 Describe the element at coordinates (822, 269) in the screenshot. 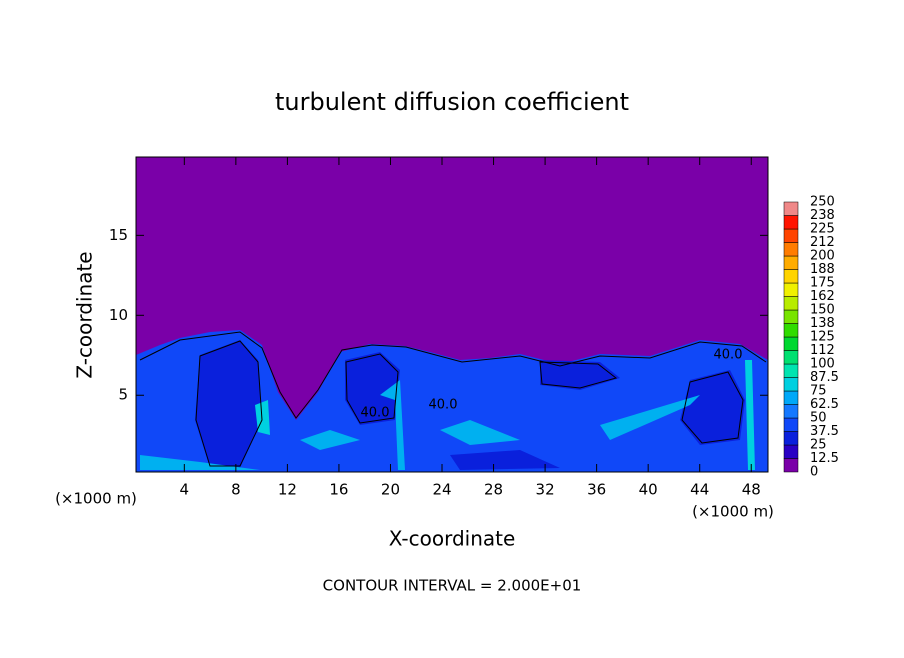

I see `colorbar-label: 188` at that location.